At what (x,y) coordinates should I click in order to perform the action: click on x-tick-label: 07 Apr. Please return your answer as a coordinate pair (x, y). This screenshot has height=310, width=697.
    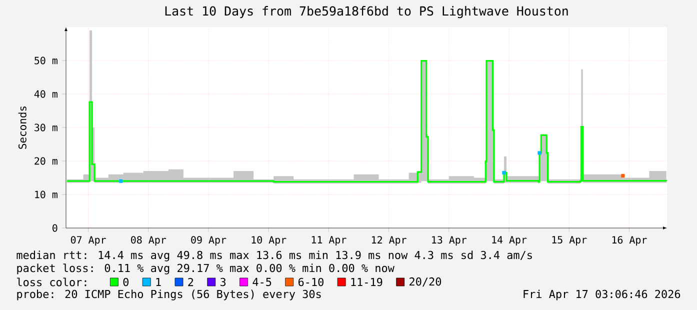
    Looking at the image, I should click on (88, 241).